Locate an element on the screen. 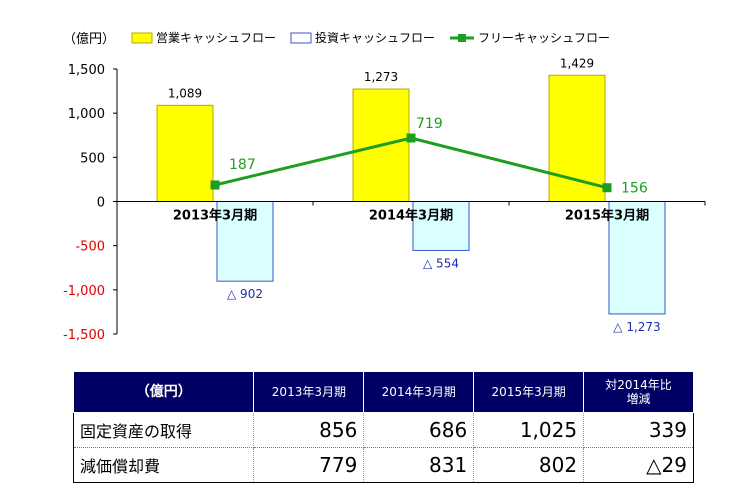  x-tick-label: 2015年3月期 is located at coordinates (607, 216).